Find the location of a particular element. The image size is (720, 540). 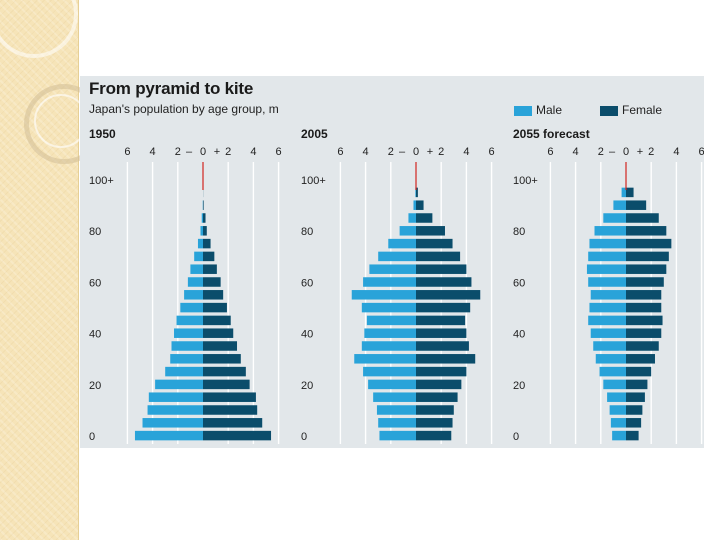

y-tick-label: 60 is located at coordinates (95, 283).